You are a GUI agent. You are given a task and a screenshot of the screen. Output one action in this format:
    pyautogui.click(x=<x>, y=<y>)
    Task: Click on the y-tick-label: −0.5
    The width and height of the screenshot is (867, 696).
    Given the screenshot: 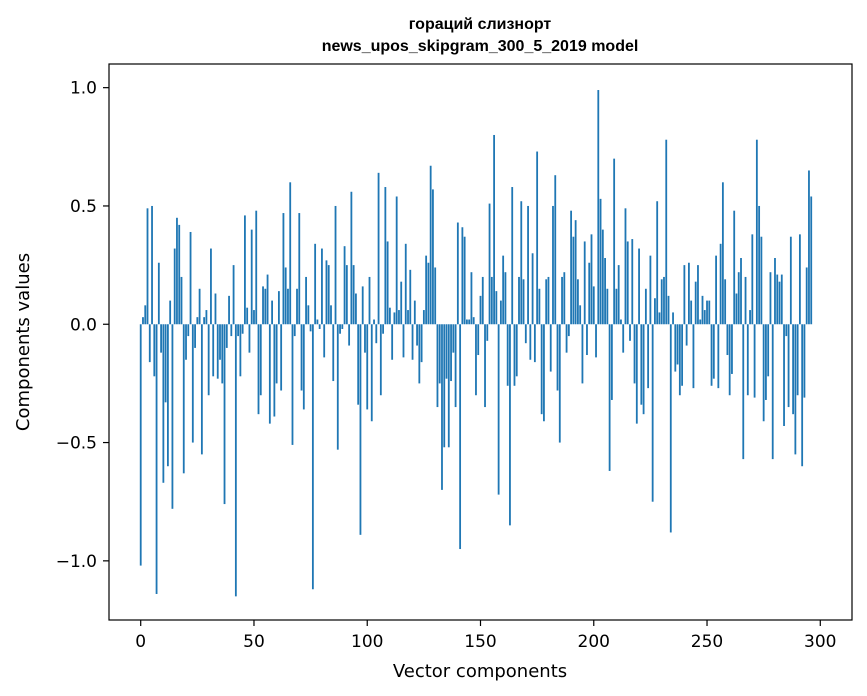 What is the action you would take?
    pyautogui.click(x=76, y=444)
    